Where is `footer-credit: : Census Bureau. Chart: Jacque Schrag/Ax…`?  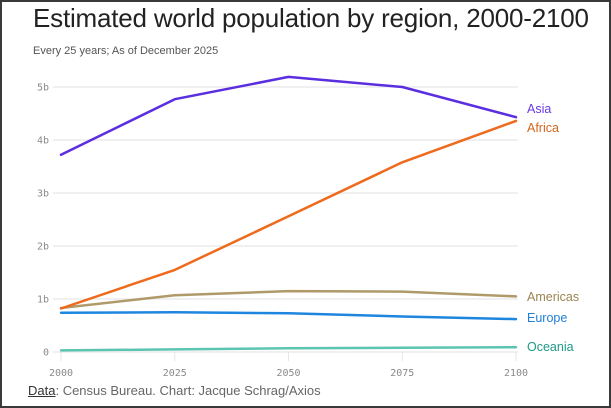
footer-credit: : Census Bureau. Chart: Jacque Schrag/Ax… is located at coordinates (188, 390).